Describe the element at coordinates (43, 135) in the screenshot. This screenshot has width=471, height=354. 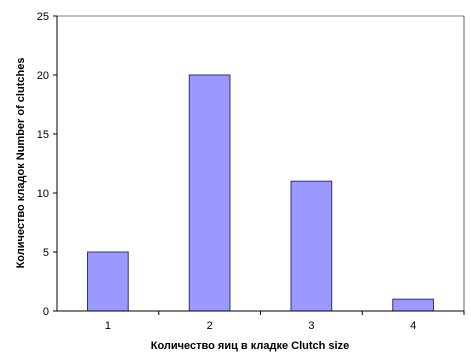
I see `y-tick-label: 15` at that location.